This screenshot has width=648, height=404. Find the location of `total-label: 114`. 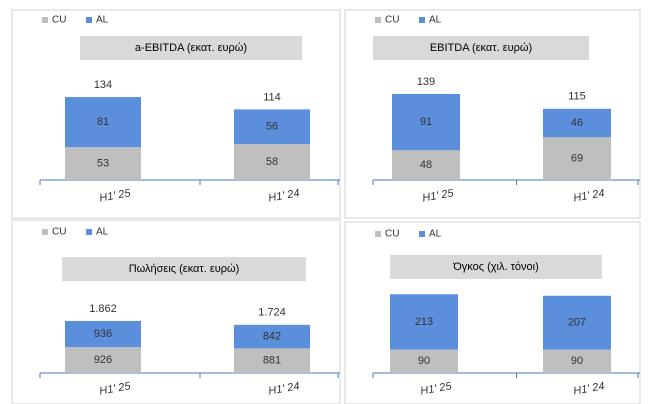

total-label: 114 is located at coordinates (272, 97).